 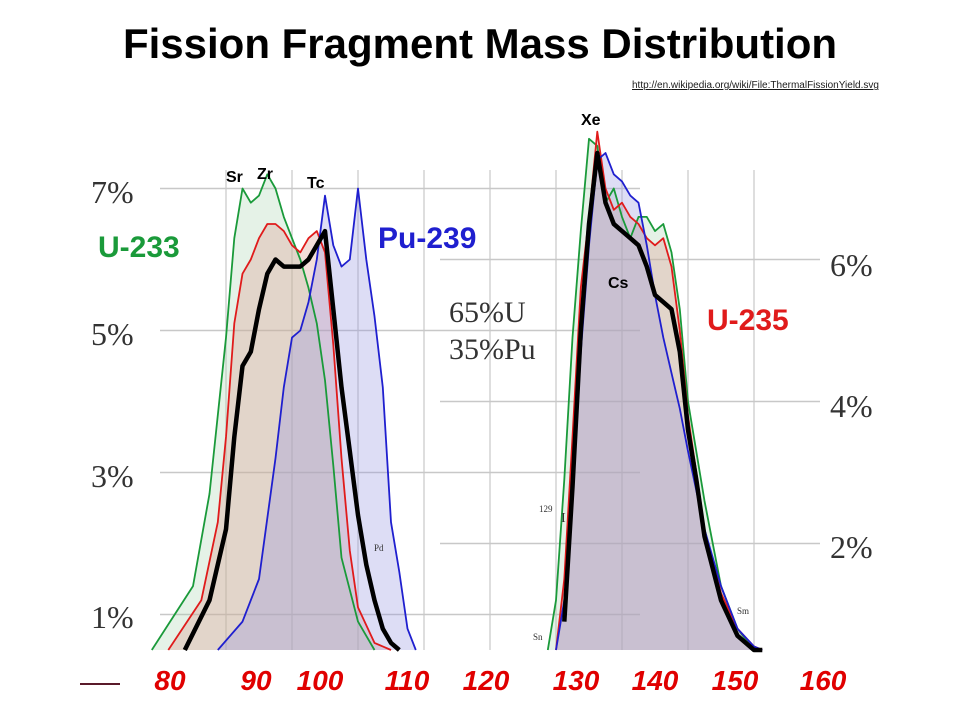 I want to click on y-left-tick-label: 7%, so click(x=112, y=192).